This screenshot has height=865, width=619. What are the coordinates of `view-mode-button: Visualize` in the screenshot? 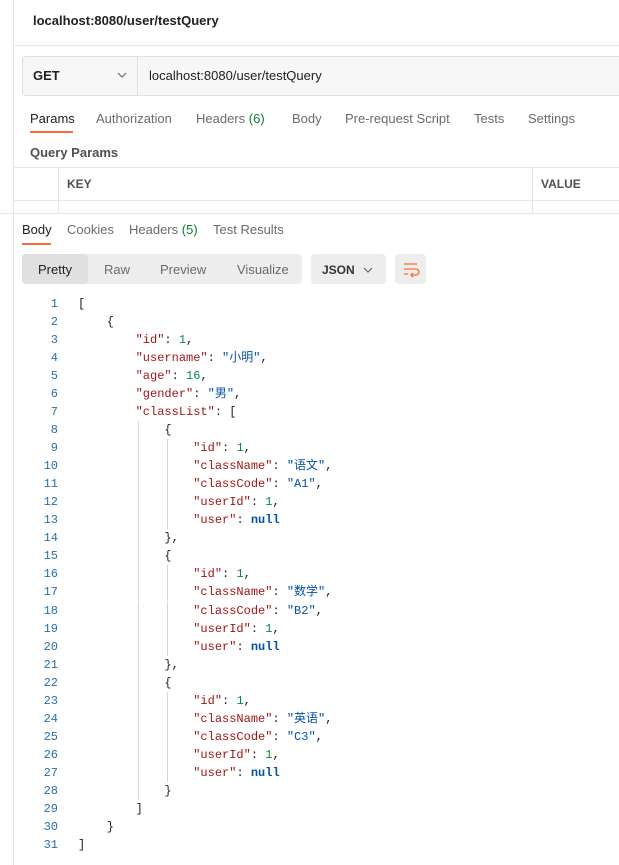 It's located at (263, 269).